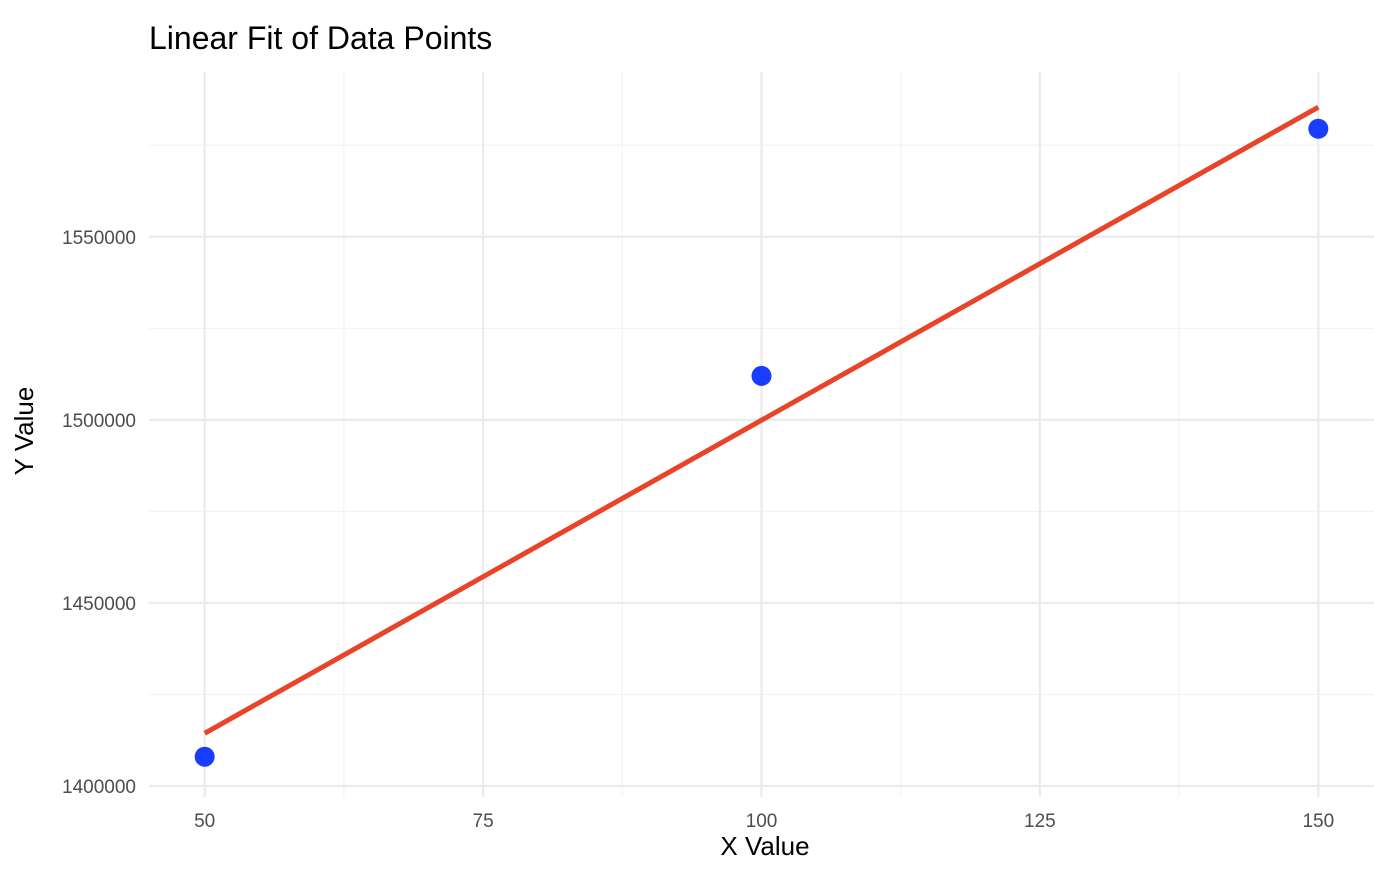 This screenshot has height=882, width=1374. I want to click on x-tick-label: 50, so click(204, 821).